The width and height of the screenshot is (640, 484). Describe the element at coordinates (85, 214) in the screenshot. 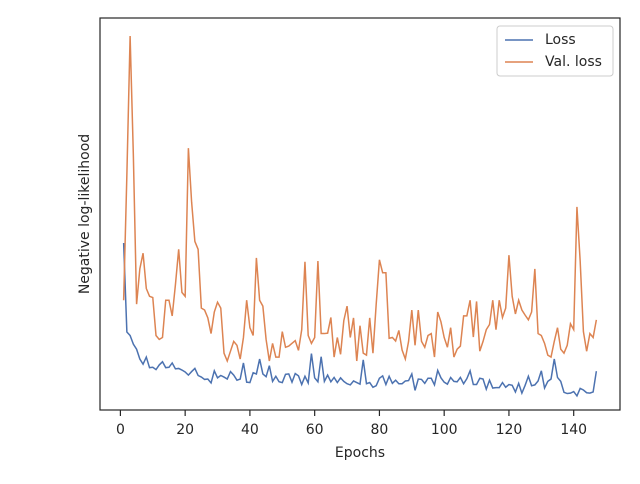

I see `y-axis-label: Negative log-likelihood` at that location.